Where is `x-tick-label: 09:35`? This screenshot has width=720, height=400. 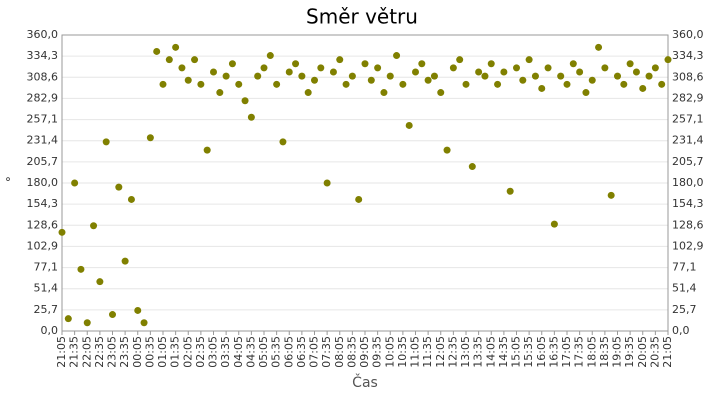
x-tick-label: 09:35 is located at coordinates (377, 352).